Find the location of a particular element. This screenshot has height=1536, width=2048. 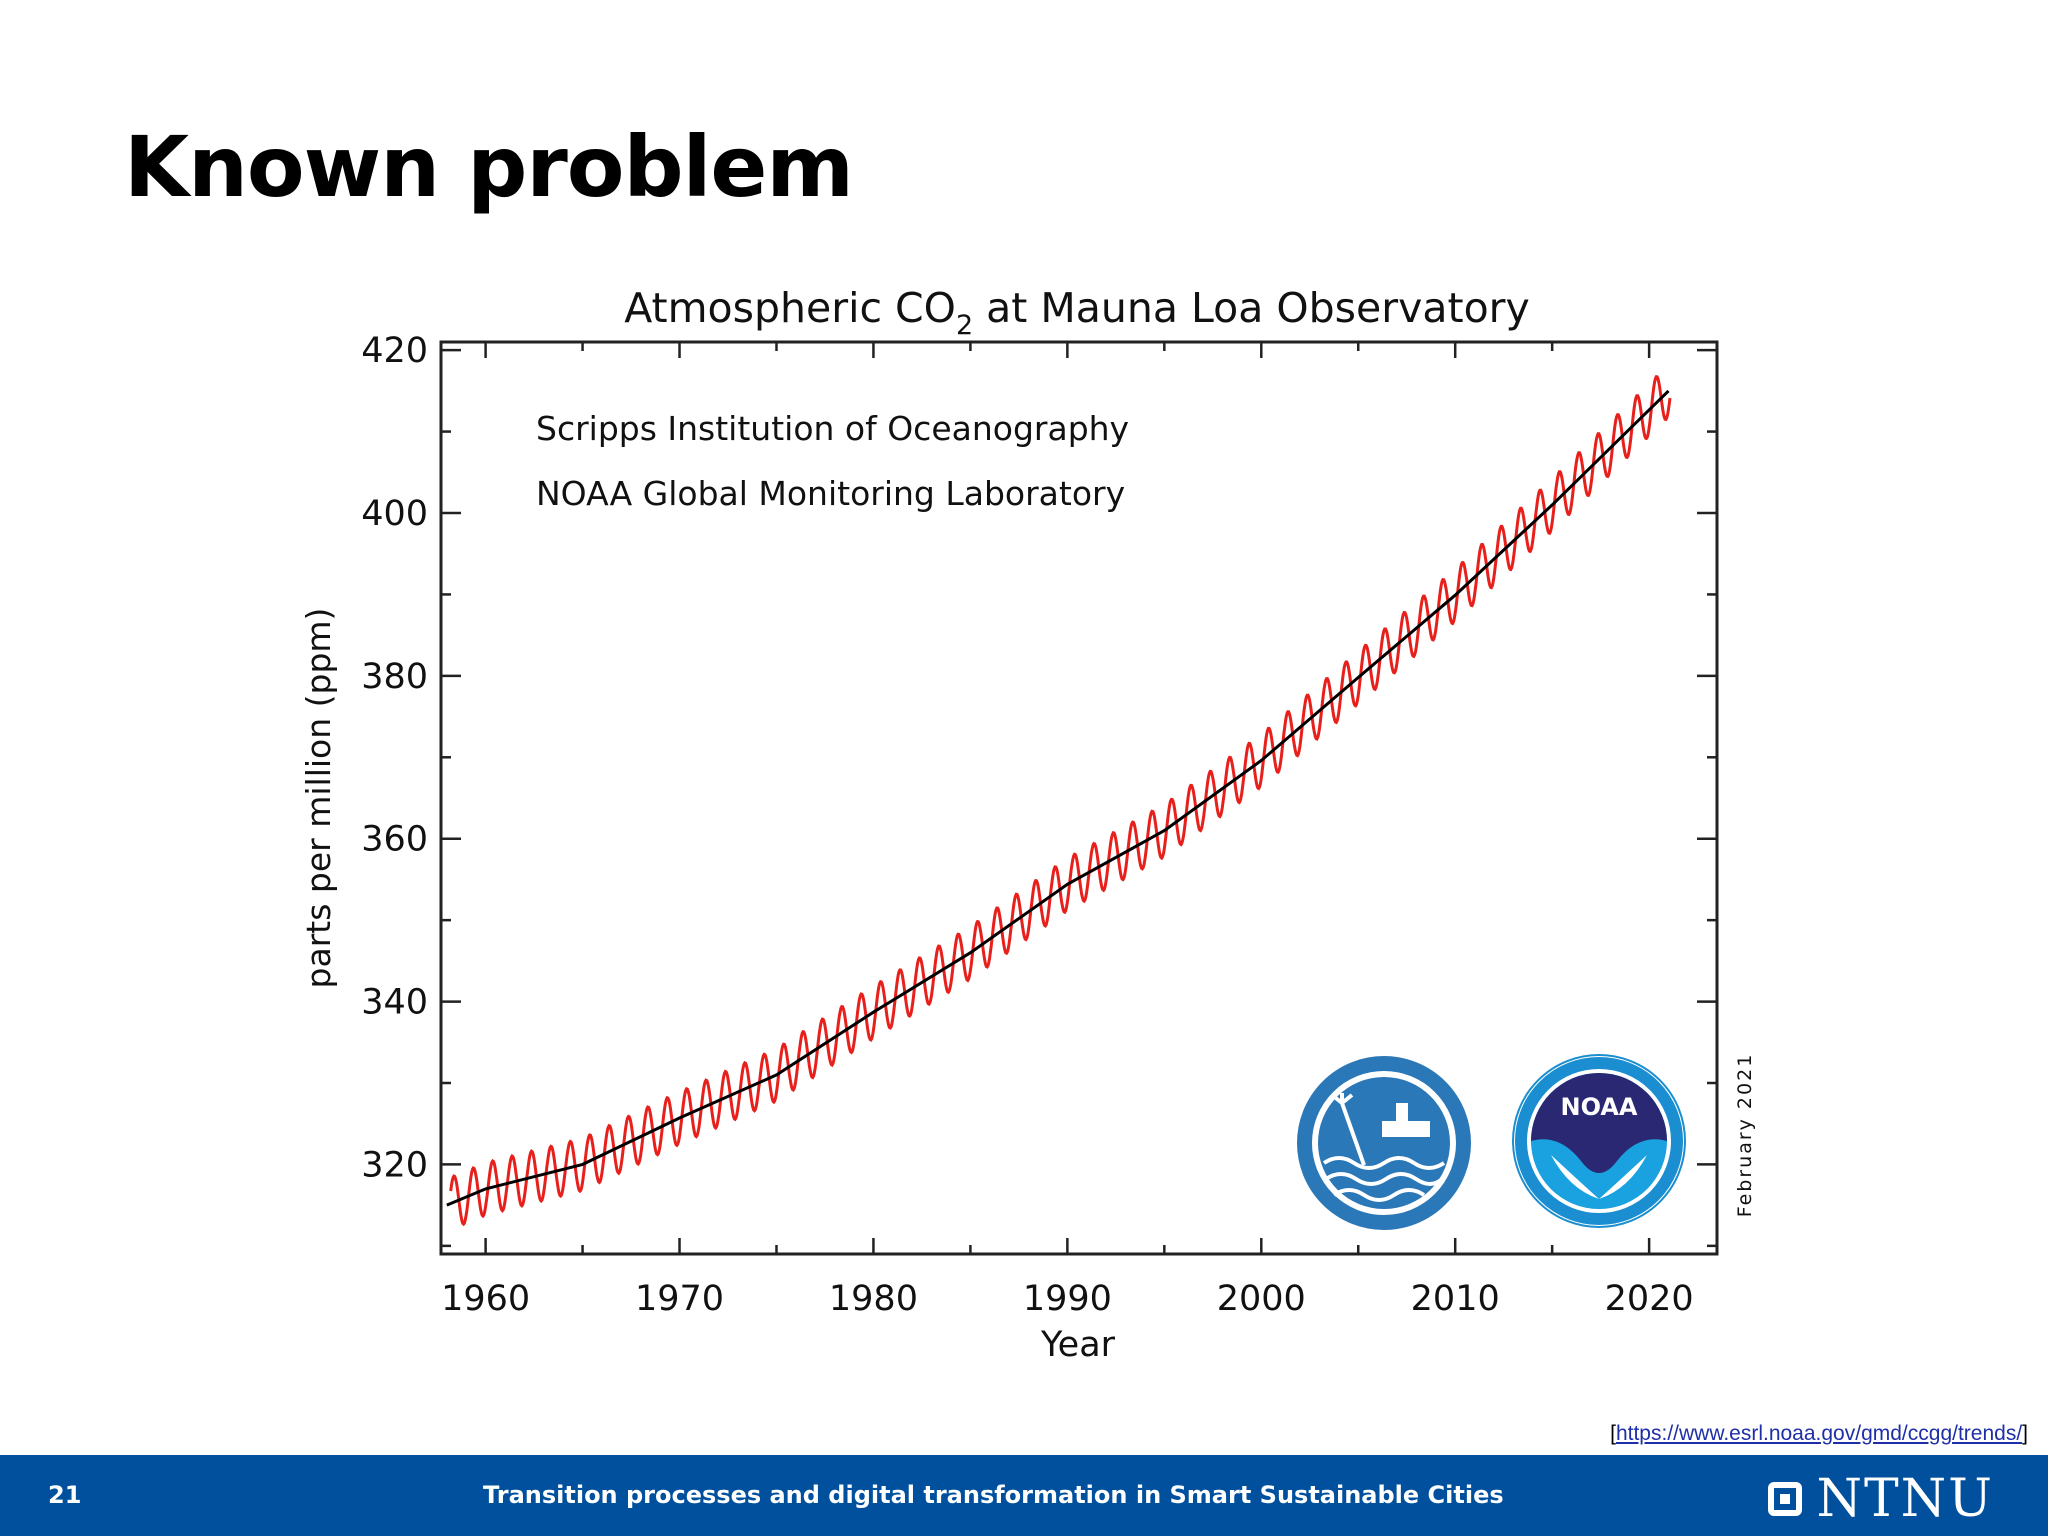

chart-title: Atmospheric CO2 at Mauna Loa Observatory is located at coordinates (1077, 312).